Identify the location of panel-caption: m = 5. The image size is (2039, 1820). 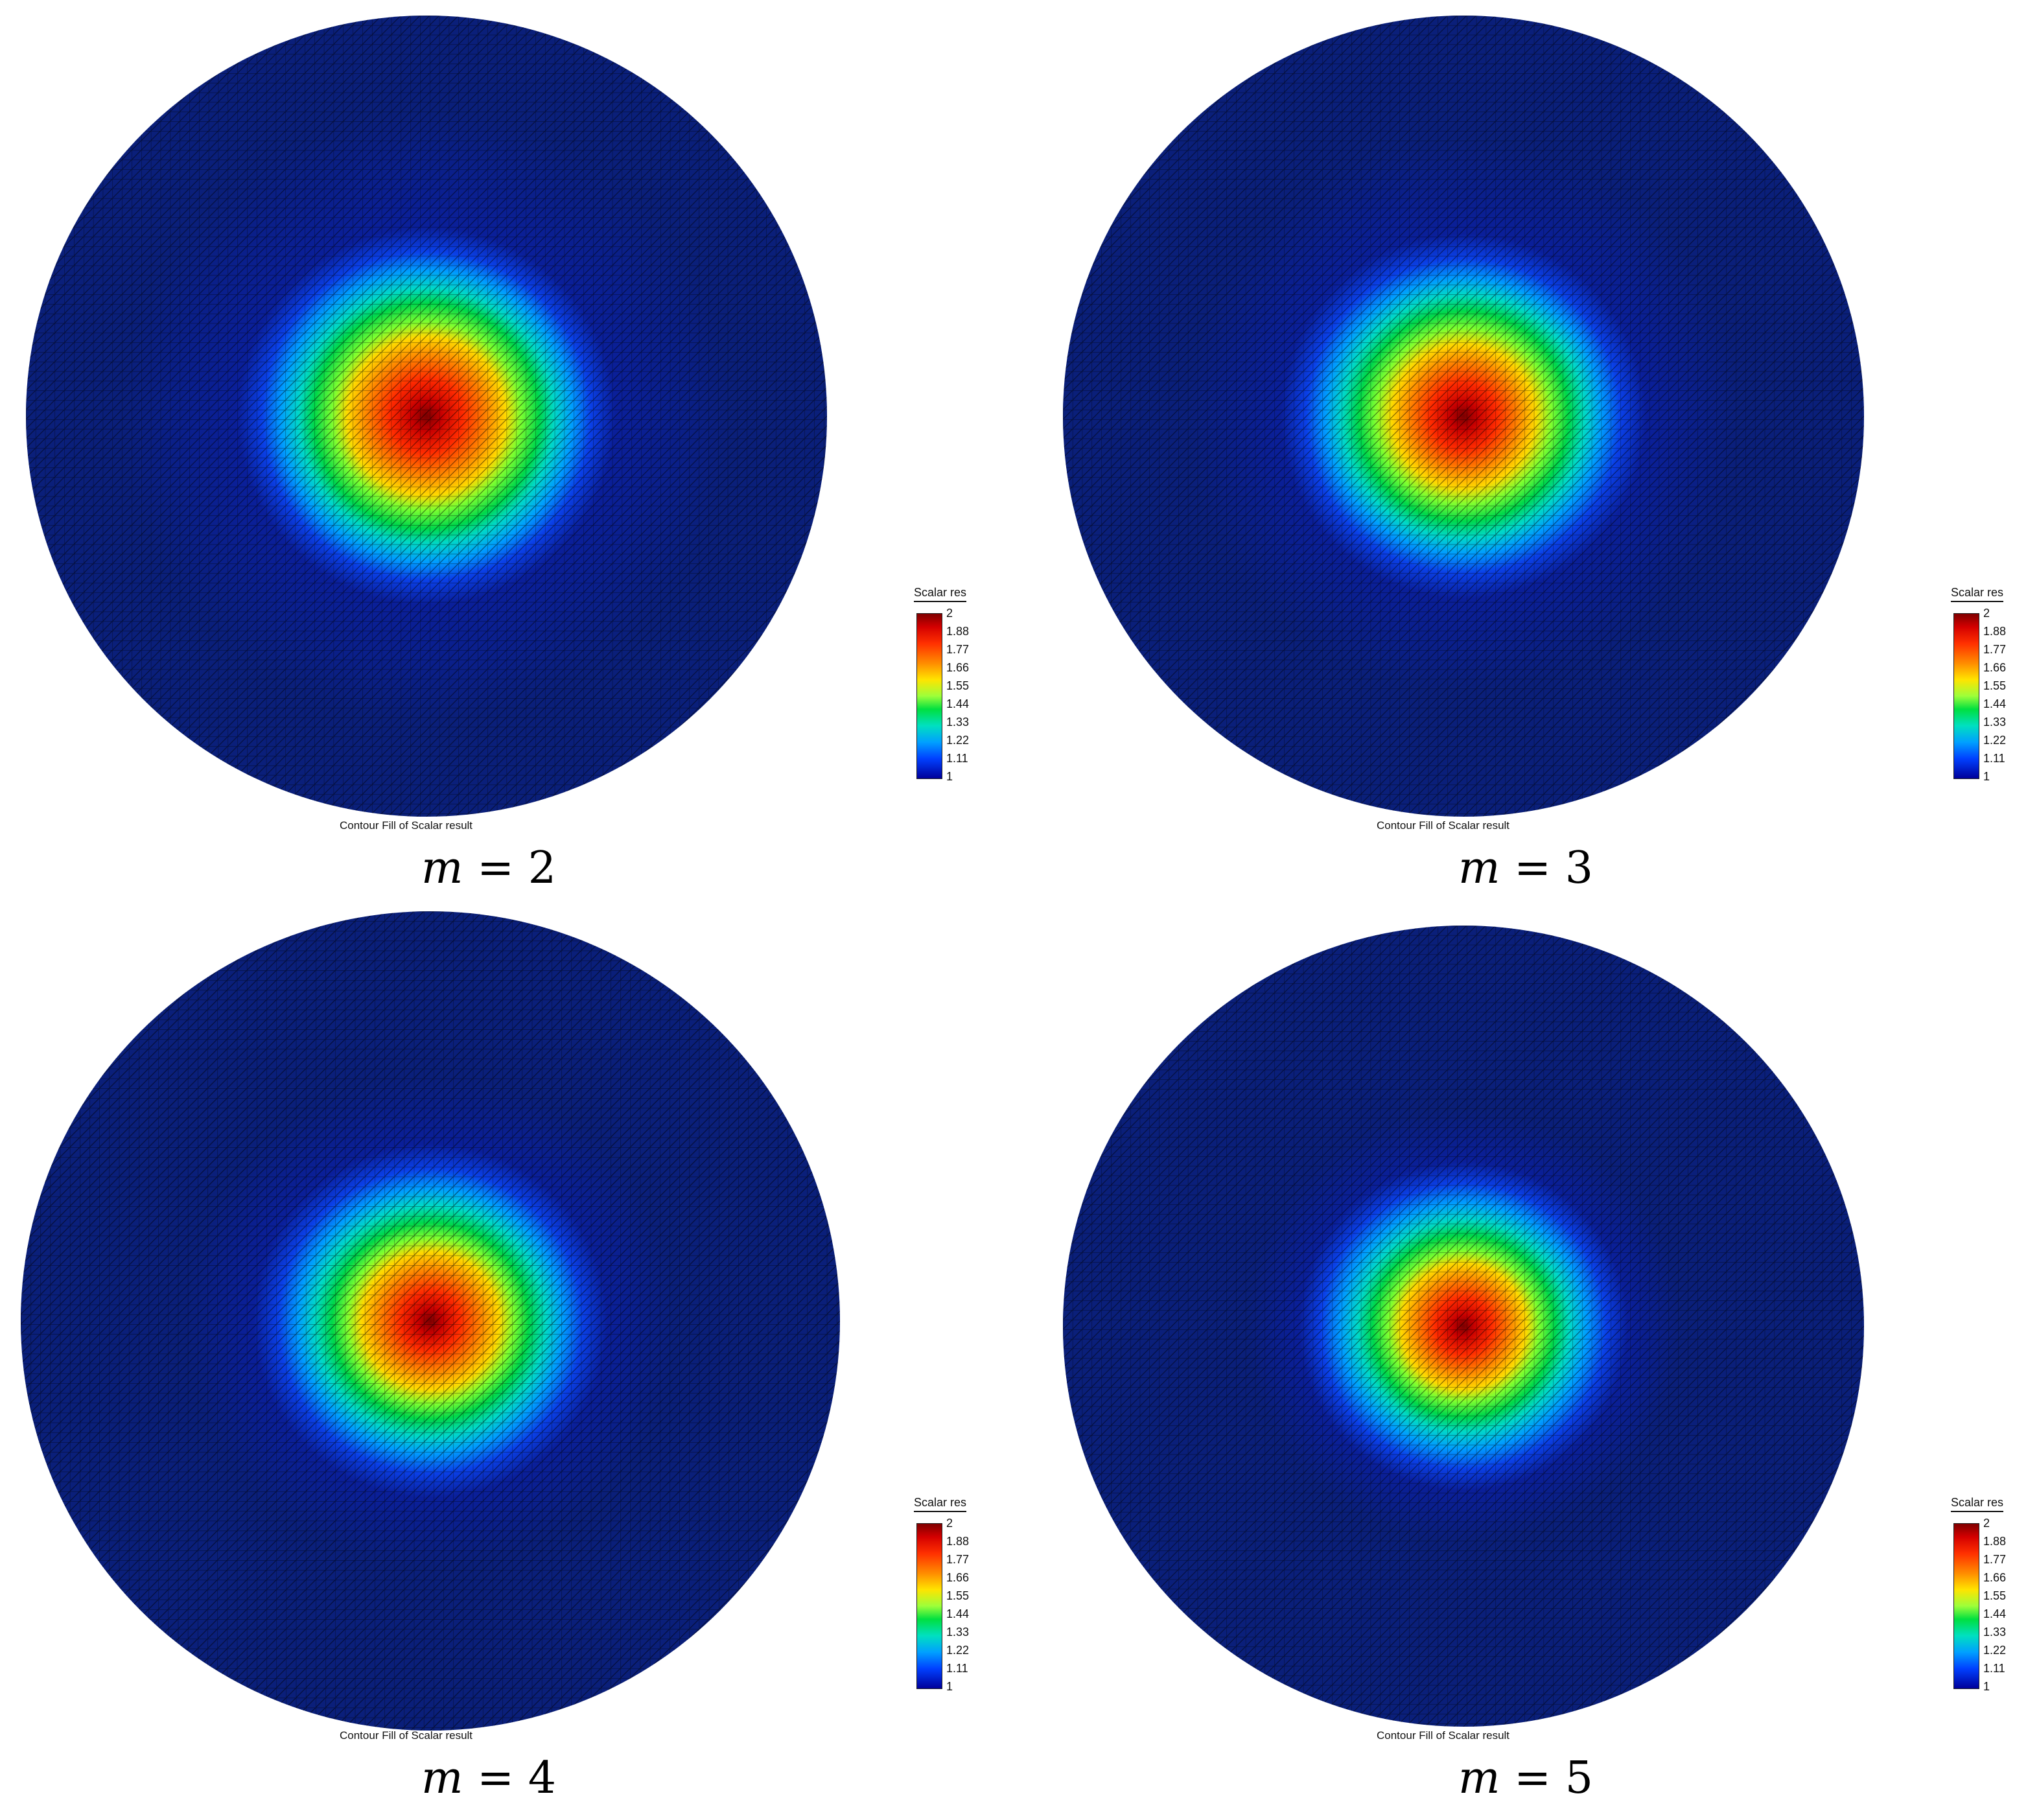
(1526, 1778).